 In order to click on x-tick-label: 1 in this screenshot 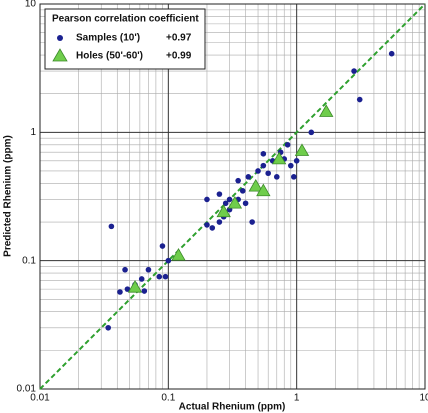, I will do `click(297, 398)`.